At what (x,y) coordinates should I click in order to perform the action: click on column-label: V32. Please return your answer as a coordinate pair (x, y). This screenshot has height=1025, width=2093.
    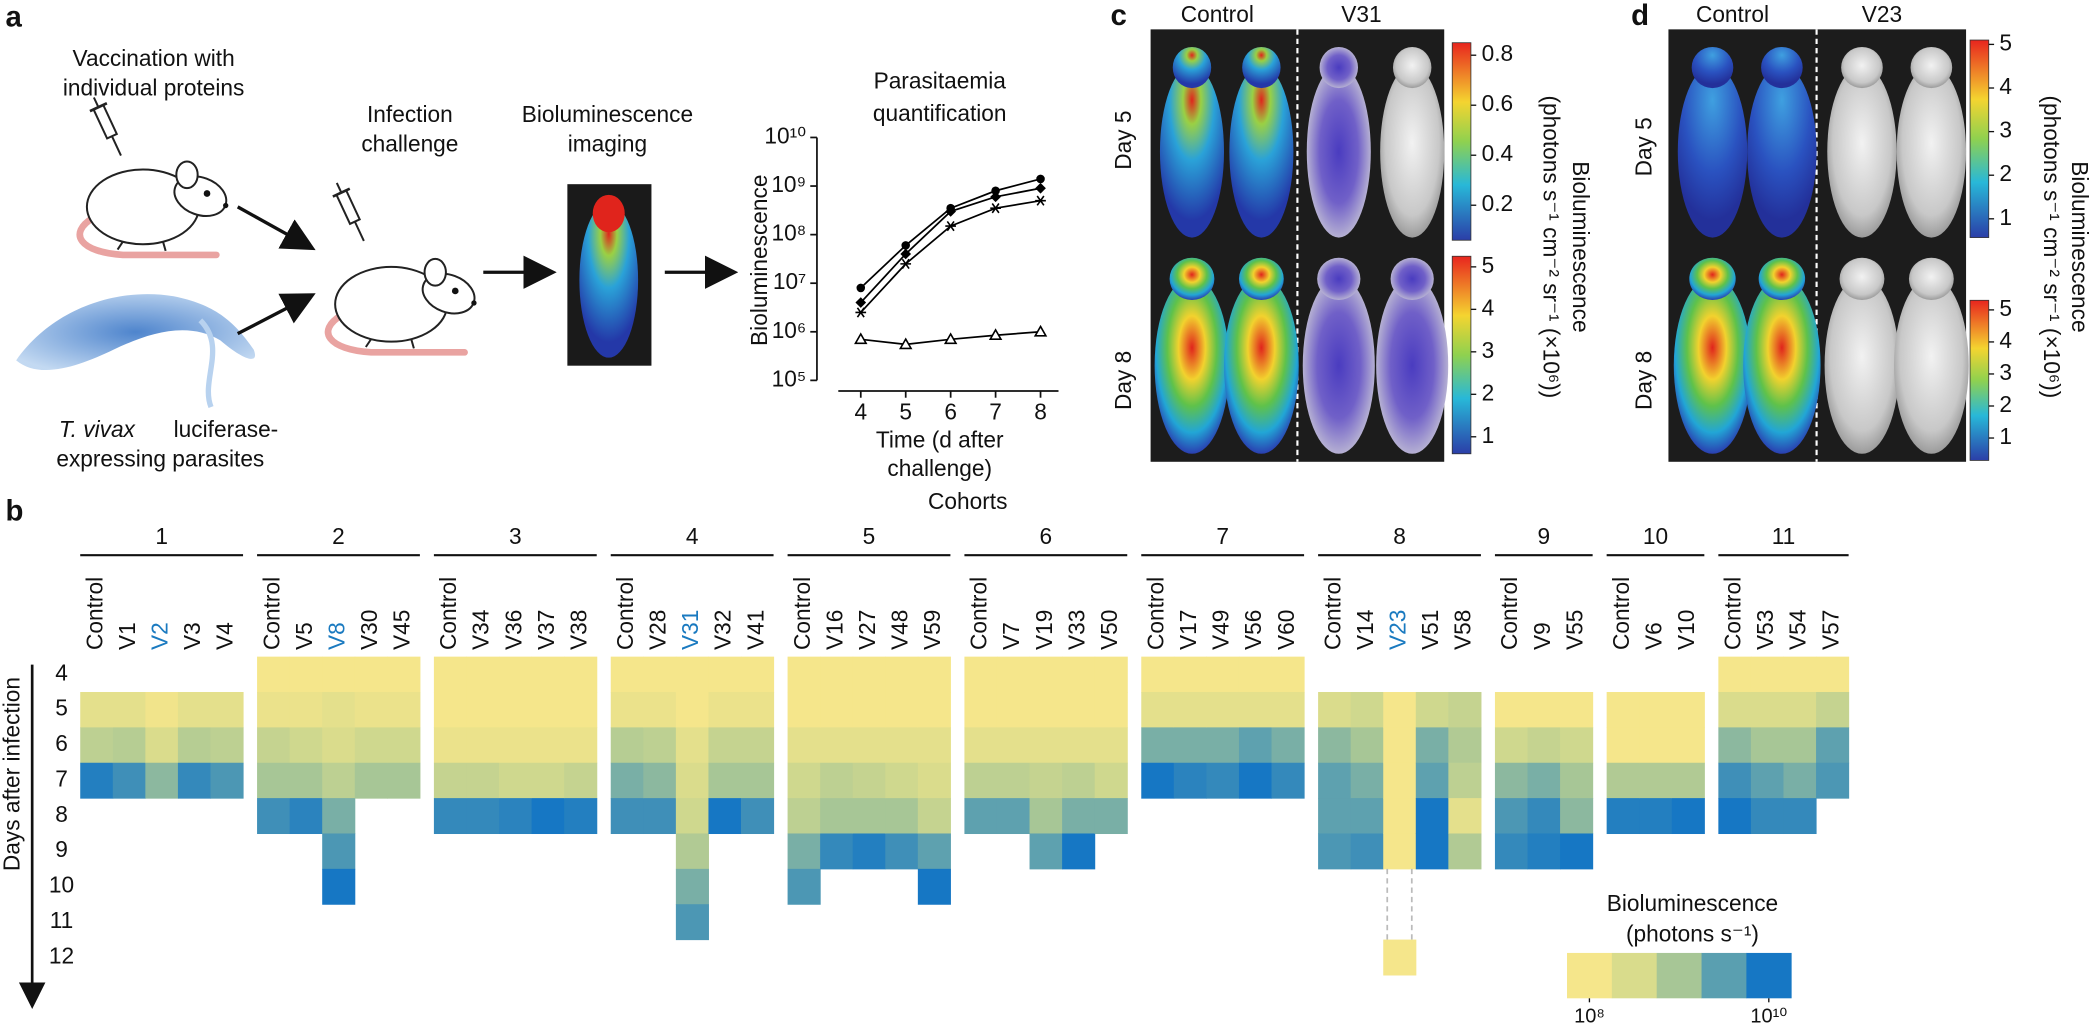
    Looking at the image, I should click on (723, 630).